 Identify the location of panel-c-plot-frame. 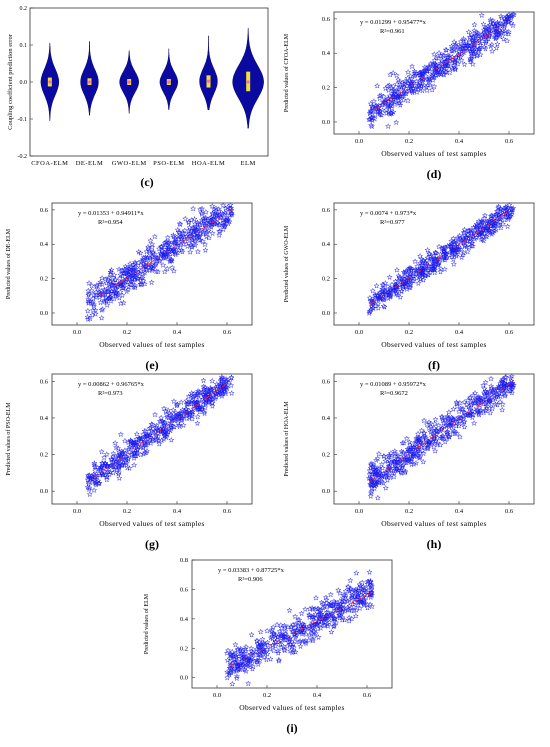
(149, 82).